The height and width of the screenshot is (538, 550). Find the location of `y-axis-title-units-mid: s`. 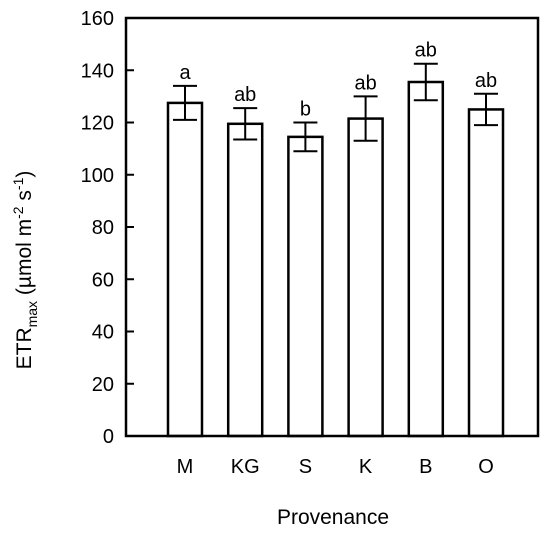

y-axis-title-units-mid: s is located at coordinates (24, 198).